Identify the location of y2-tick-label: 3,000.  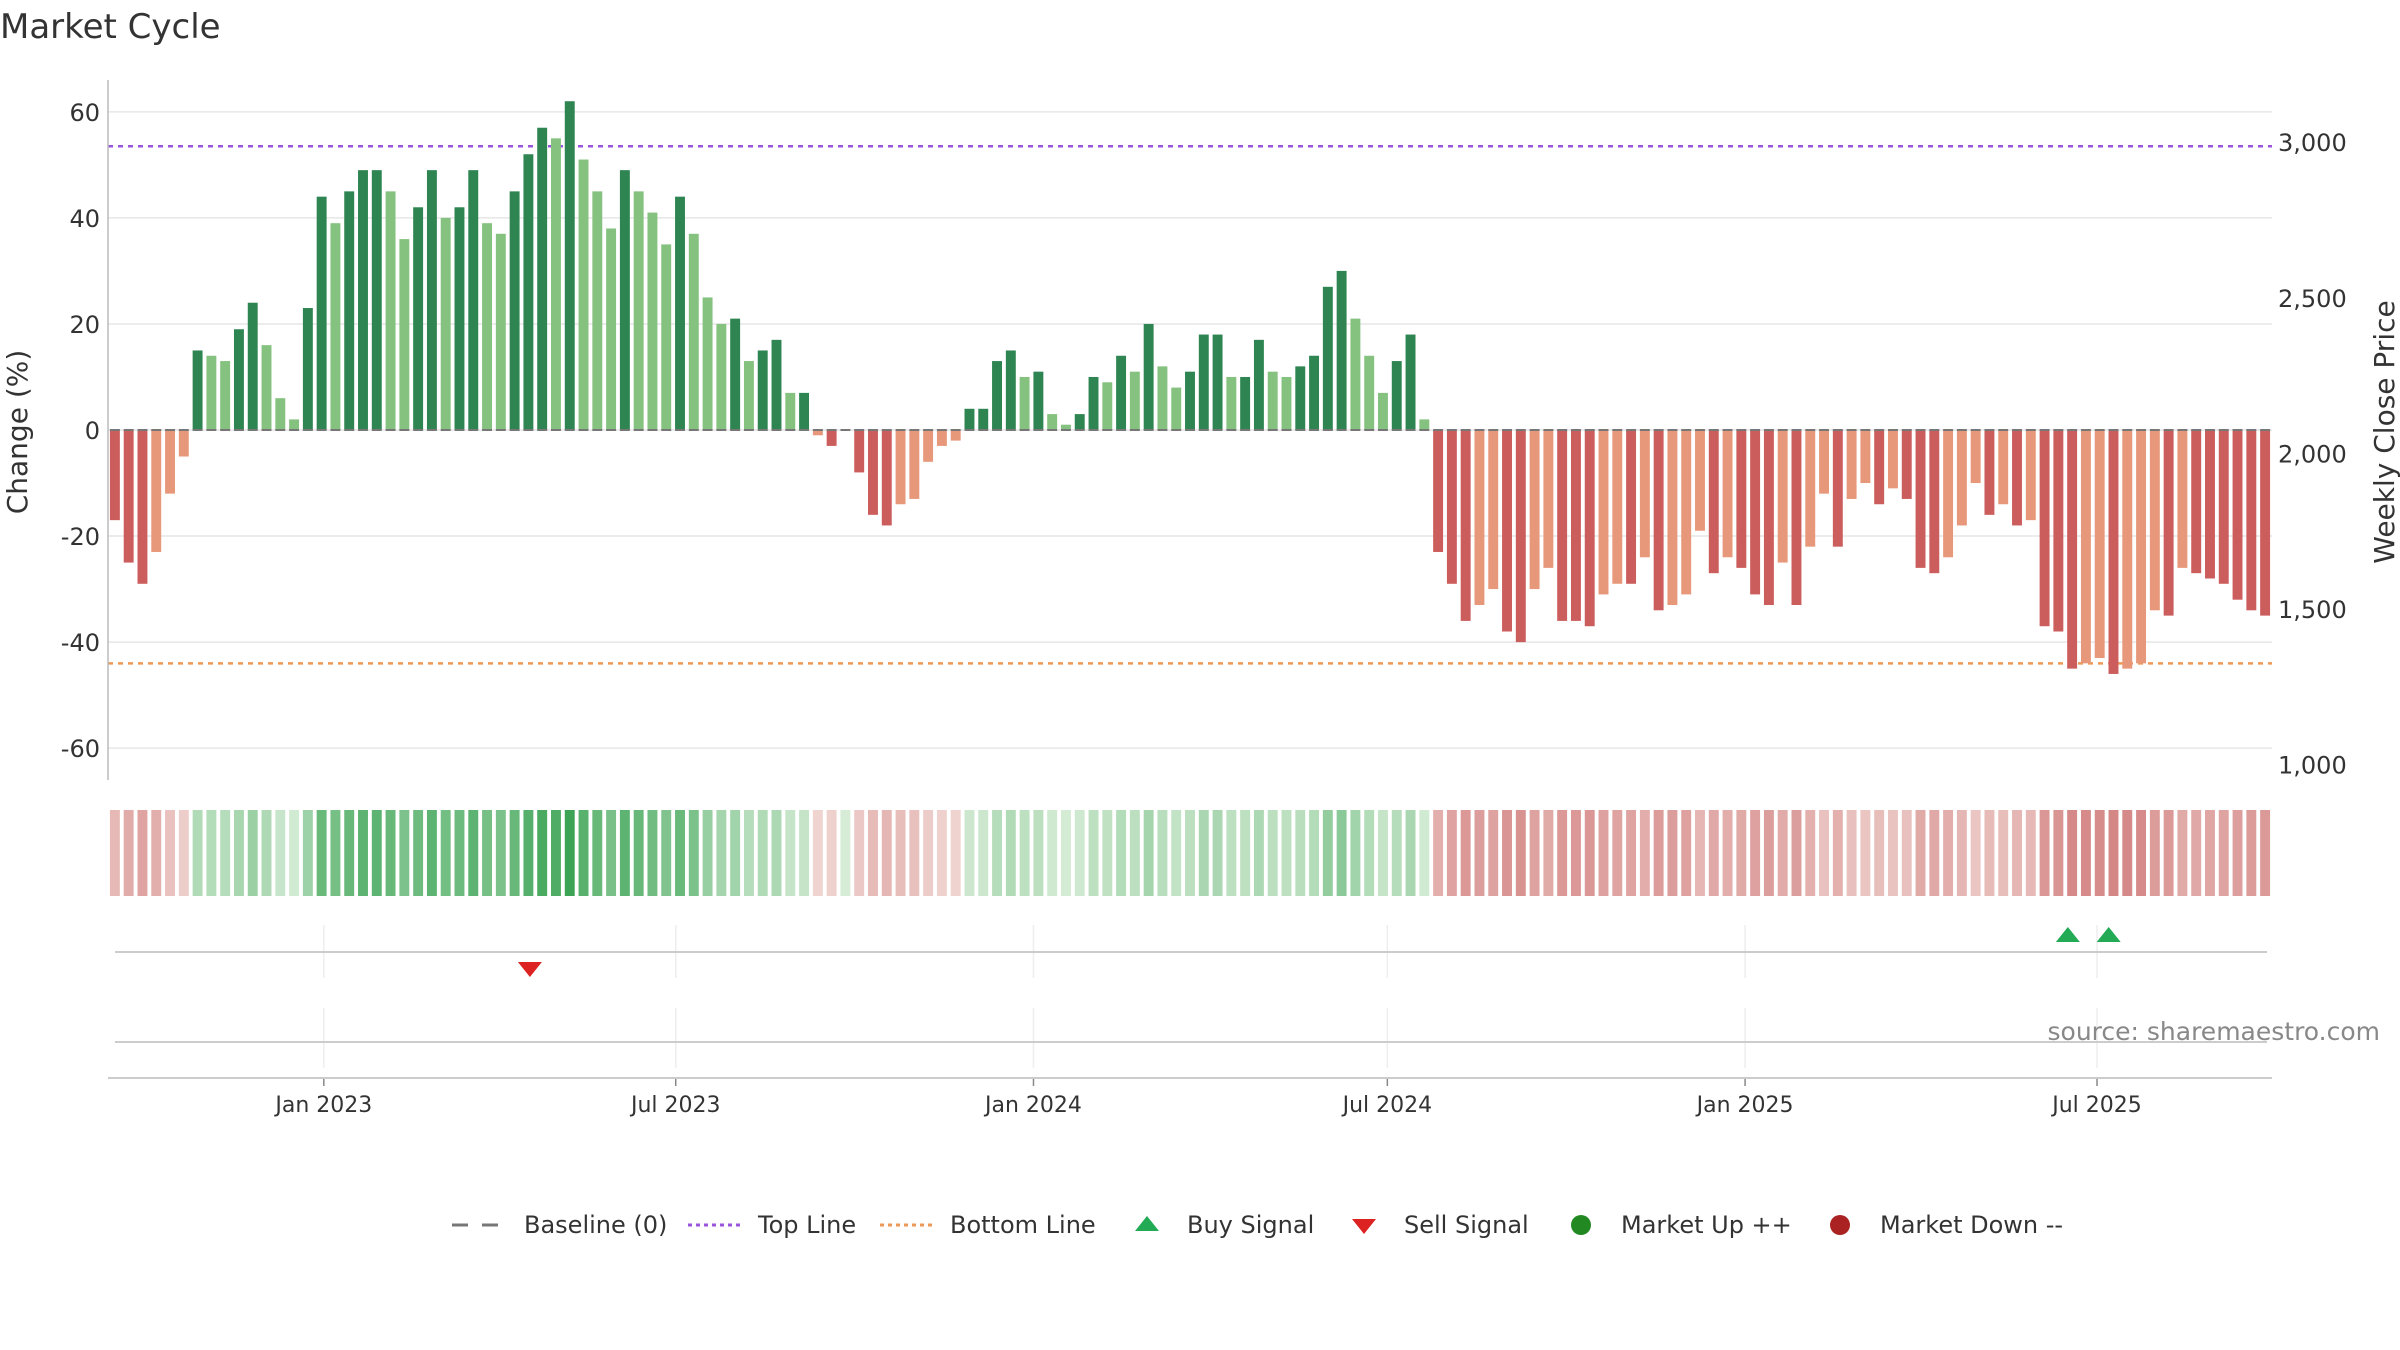
(2312, 143).